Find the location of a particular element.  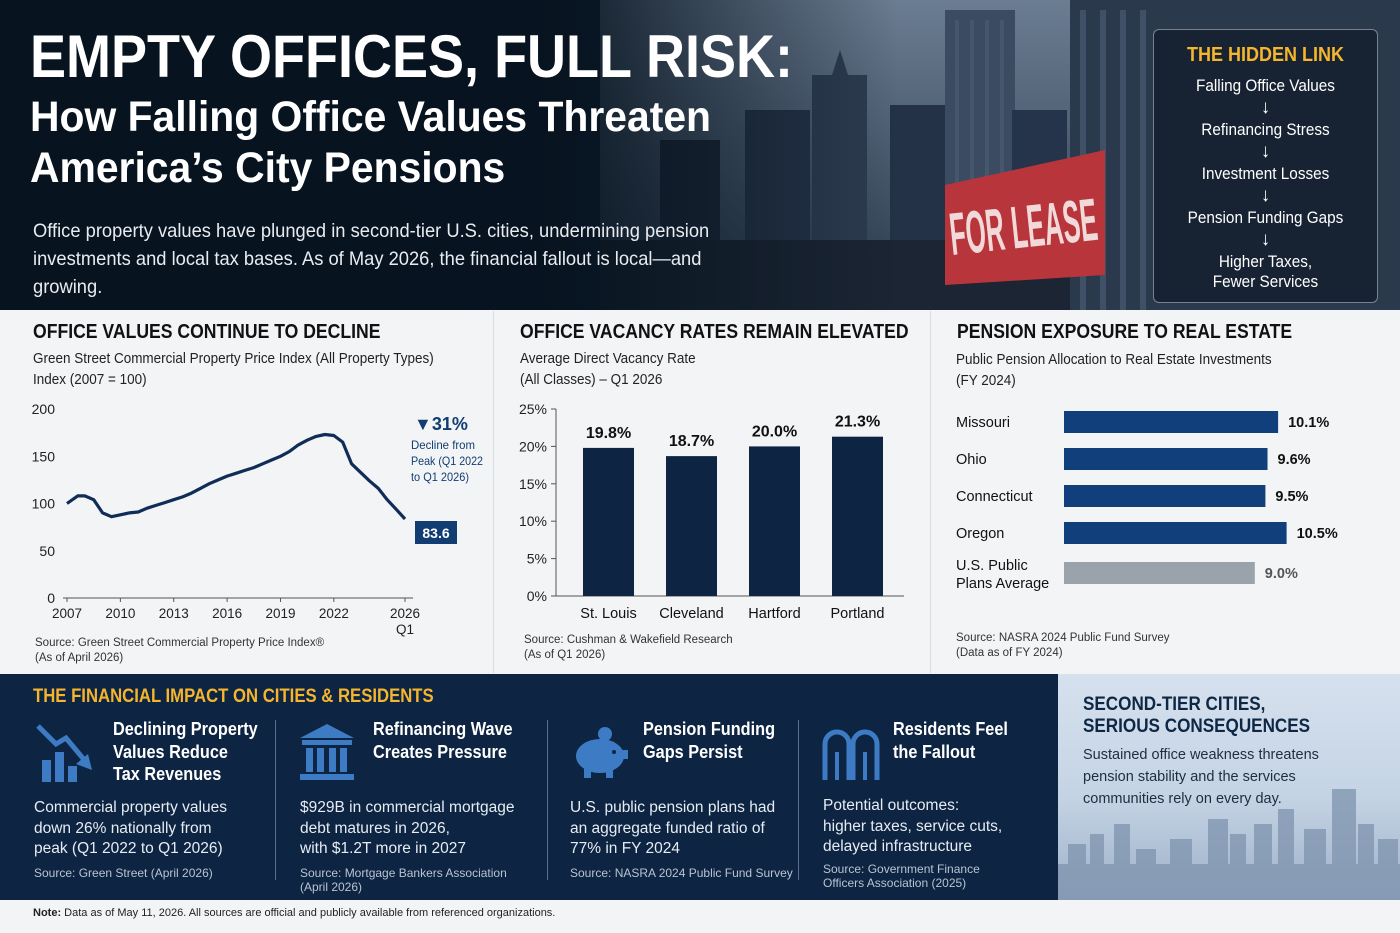

heading-line: the Fallout is located at coordinates (934, 751).